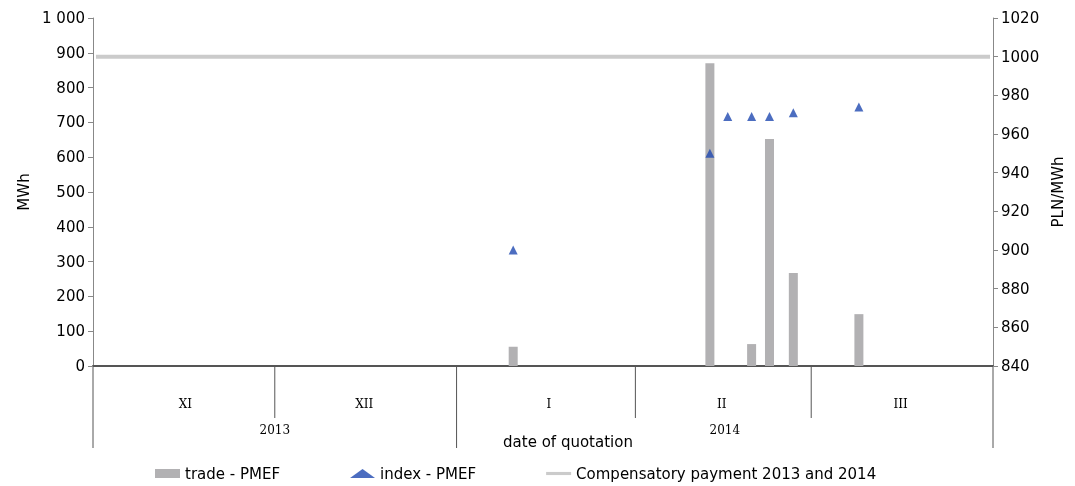 The width and height of the screenshot is (1075, 486). What do you see at coordinates (1057, 192) in the screenshot?
I see `y2-axis-title: PLN/MWh` at bounding box center [1057, 192].